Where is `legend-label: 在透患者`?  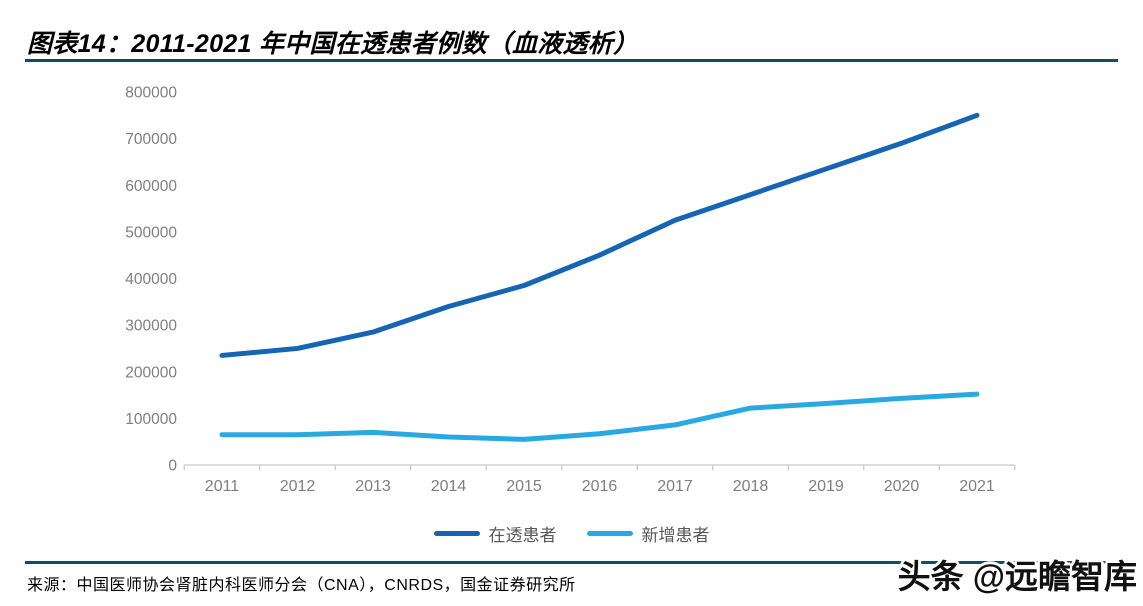
legend-label: 在透患者 is located at coordinates (522, 535).